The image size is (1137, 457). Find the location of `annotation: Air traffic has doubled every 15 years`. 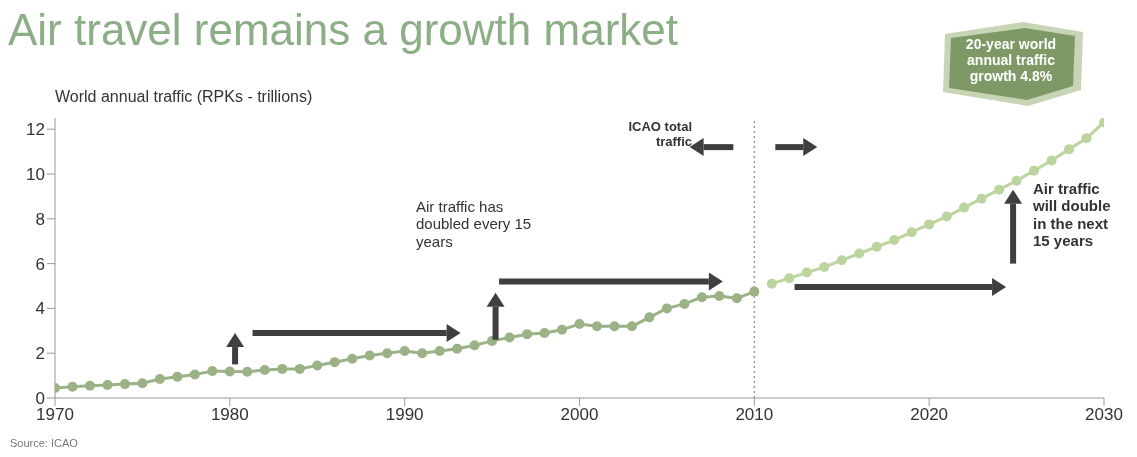

annotation: Air traffic has doubled every 15 years is located at coordinates (474, 224).